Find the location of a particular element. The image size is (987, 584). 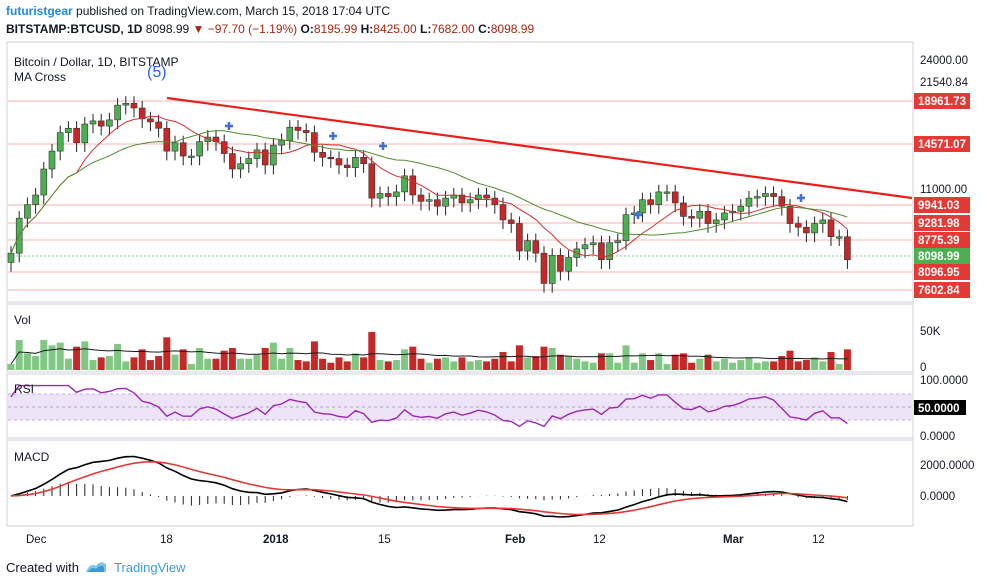

x-tick: Feb is located at coordinates (515, 540).